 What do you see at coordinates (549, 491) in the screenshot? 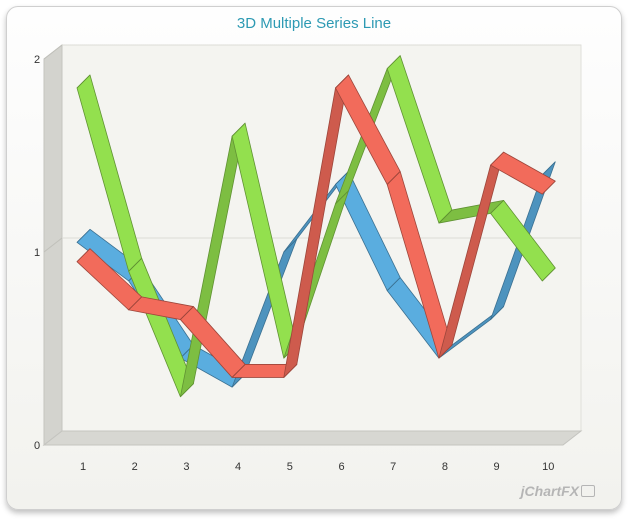
I see `watermark-text: jChartFX` at bounding box center [549, 491].